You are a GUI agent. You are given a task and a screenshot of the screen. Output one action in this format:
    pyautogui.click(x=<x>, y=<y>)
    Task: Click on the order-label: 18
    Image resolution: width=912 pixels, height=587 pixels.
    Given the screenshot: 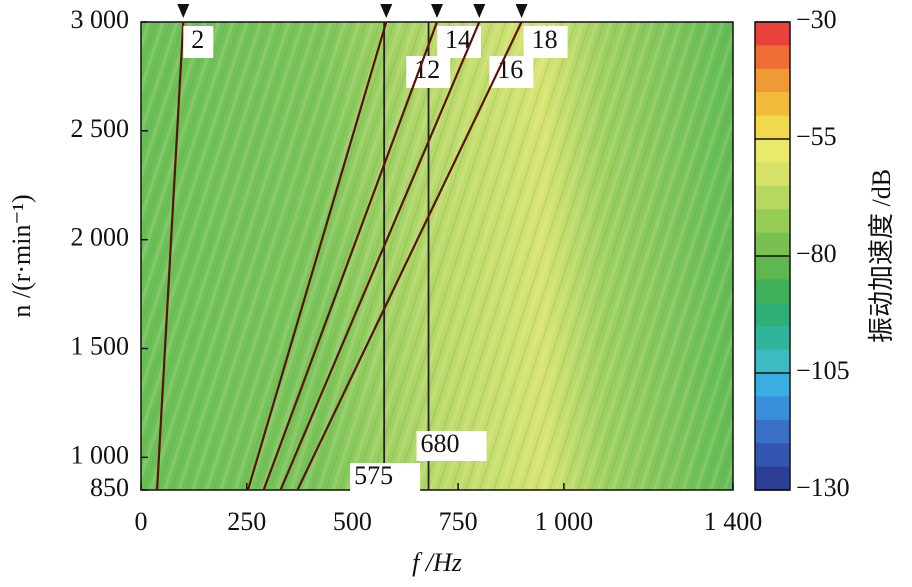 What is the action you would take?
    pyautogui.click(x=545, y=39)
    